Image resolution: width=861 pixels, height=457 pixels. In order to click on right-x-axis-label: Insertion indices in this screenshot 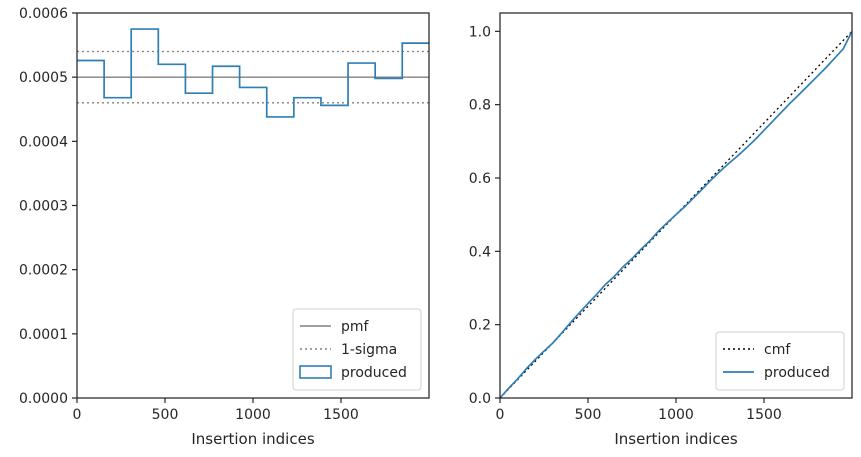, I will do `click(675, 439)`.